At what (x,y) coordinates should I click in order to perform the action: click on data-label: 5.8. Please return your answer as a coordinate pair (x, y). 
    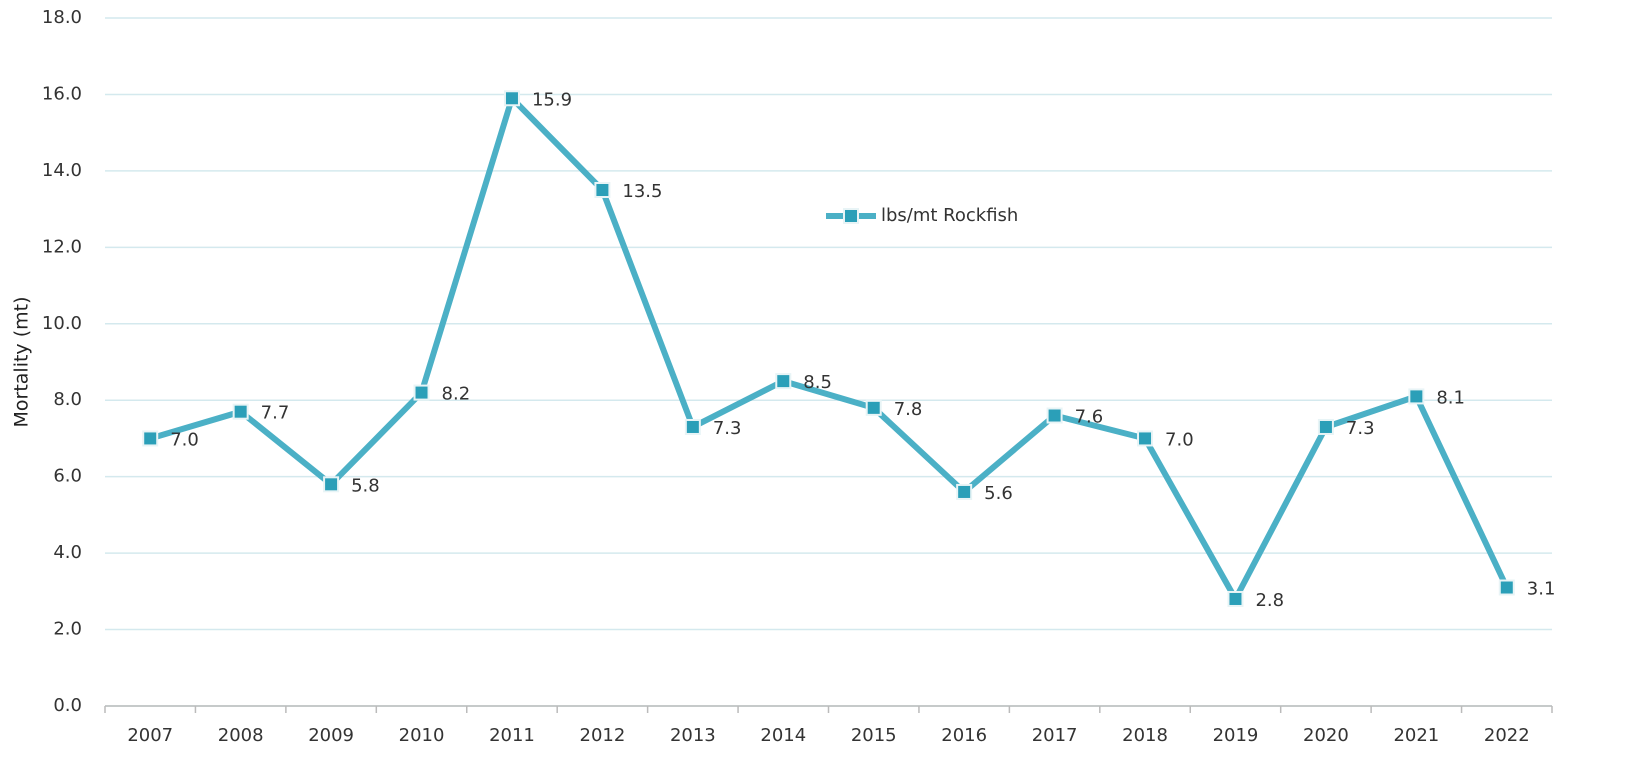
    Looking at the image, I should click on (365, 485).